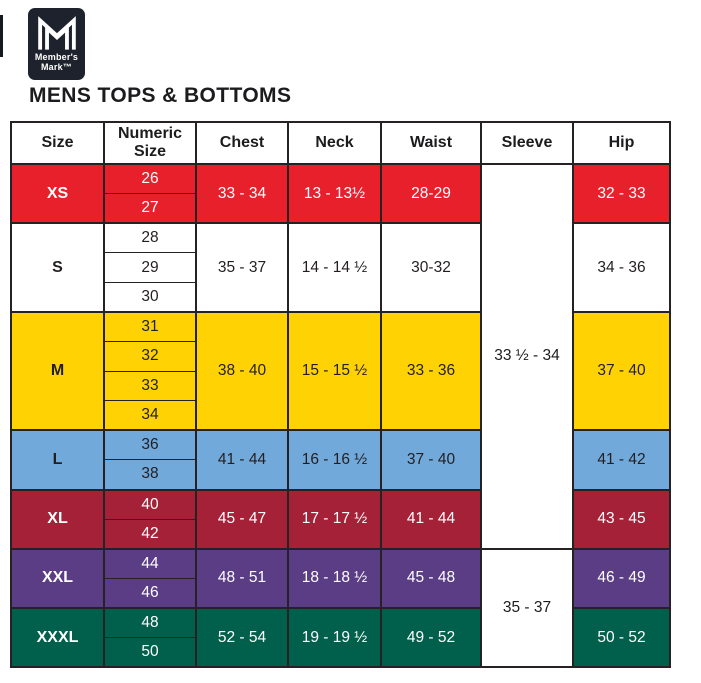 This screenshot has height=683, width=701. I want to click on column-header-waist: Waist, so click(431, 143).